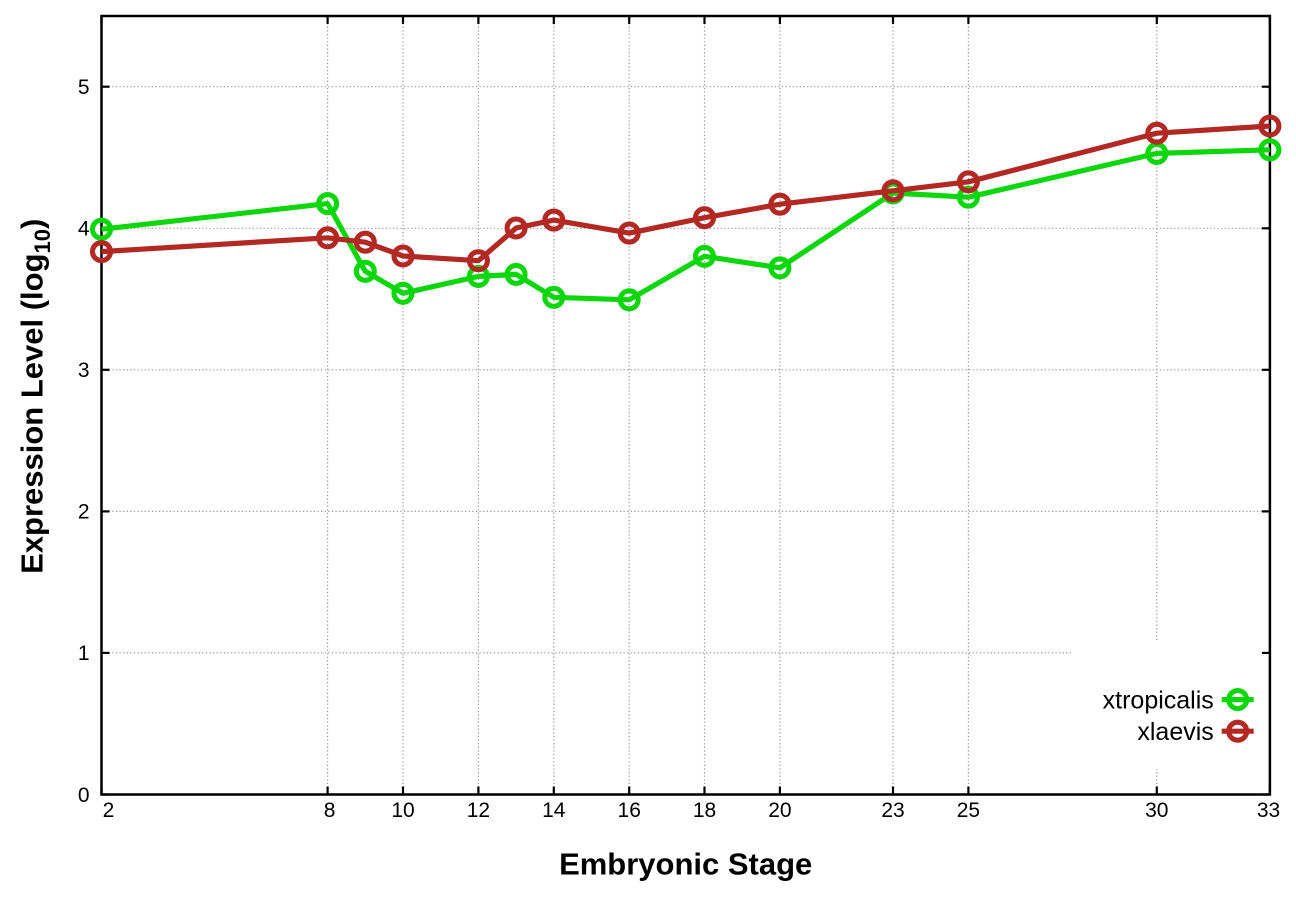  I want to click on svg-text: 3, so click(84, 370).